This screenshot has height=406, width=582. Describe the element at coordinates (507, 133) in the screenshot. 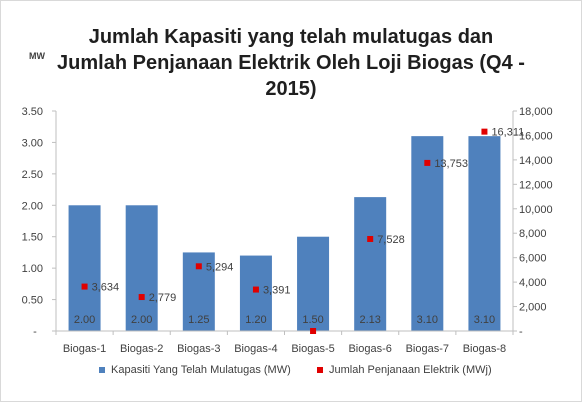

I see `point-value-label: 16,311` at that location.